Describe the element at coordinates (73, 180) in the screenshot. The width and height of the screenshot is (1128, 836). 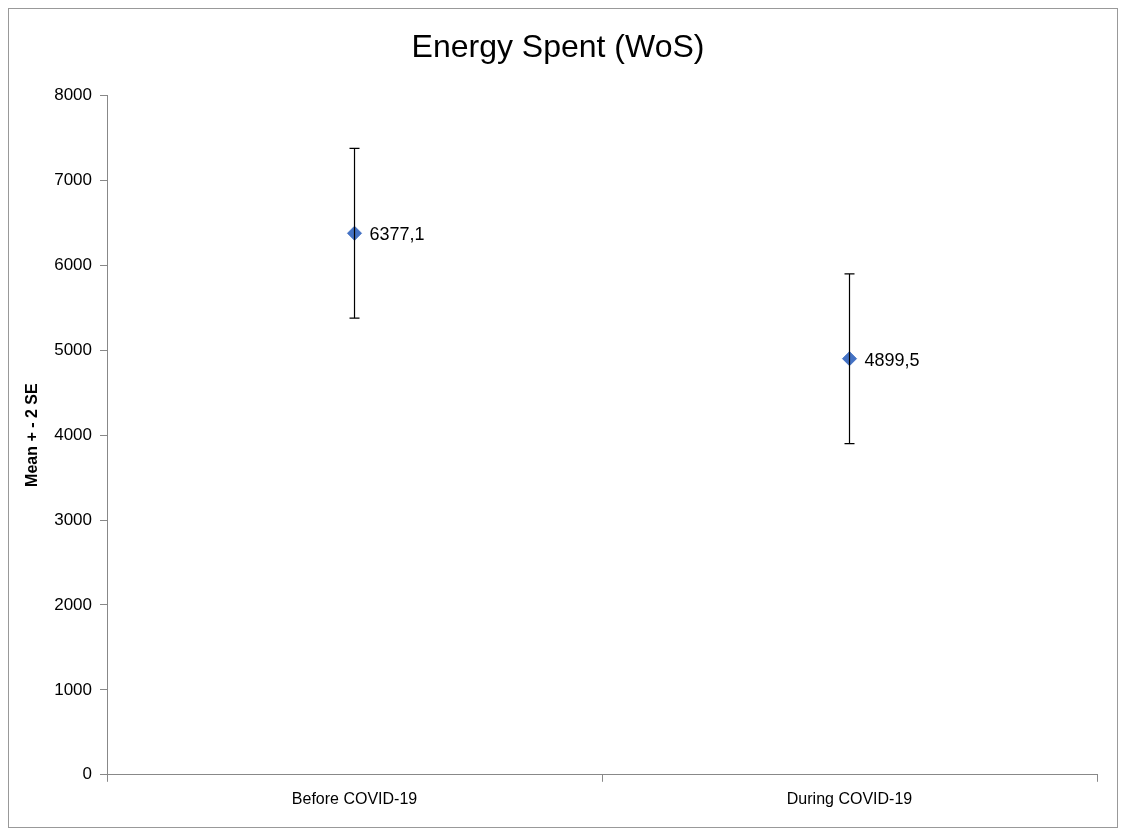
I see `y-tick-label: 7000` at that location.